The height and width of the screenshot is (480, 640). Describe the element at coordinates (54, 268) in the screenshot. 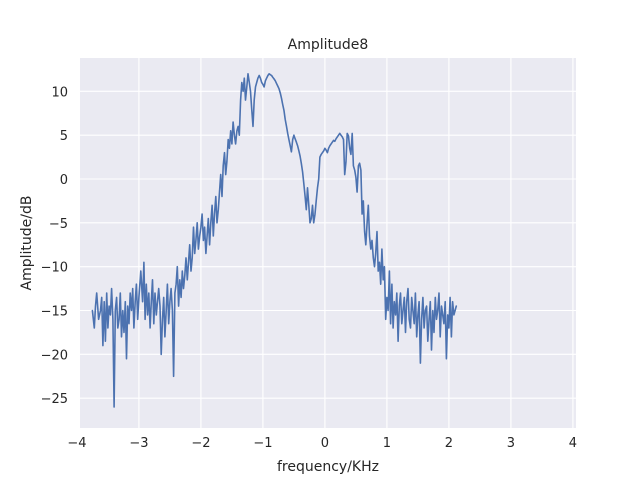

I see `y-tick-label: −10` at that location.